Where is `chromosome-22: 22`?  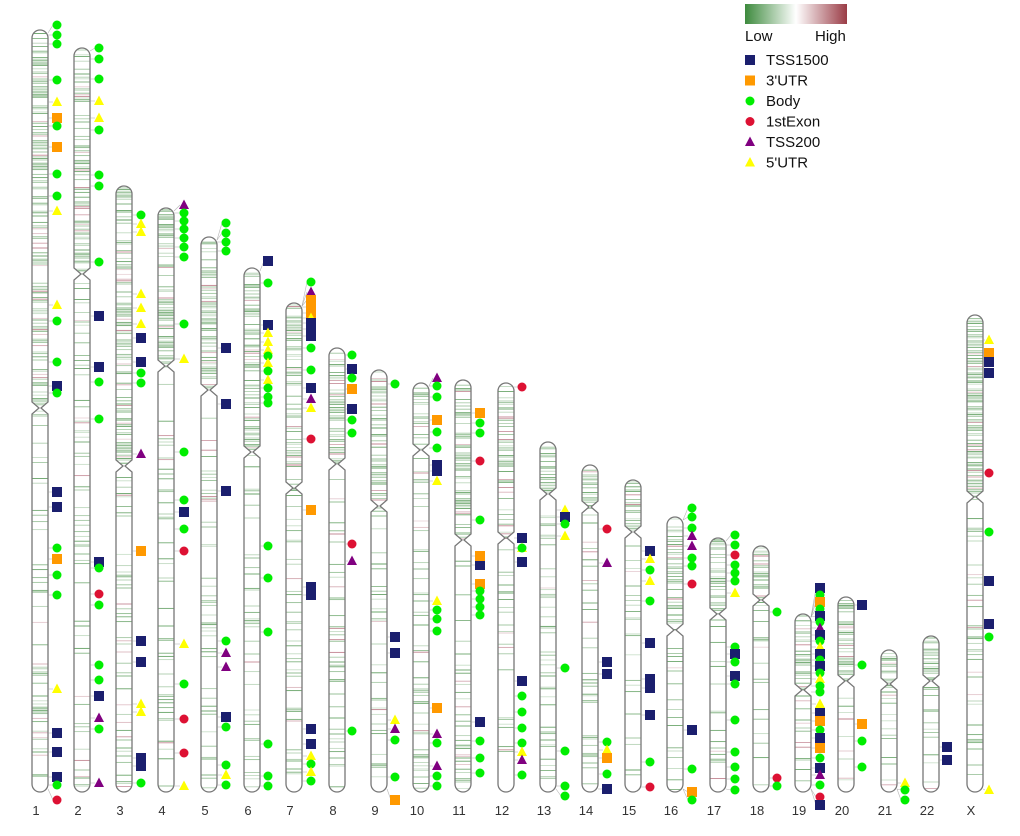 chromosome-22: 22 is located at coordinates (936, 726).